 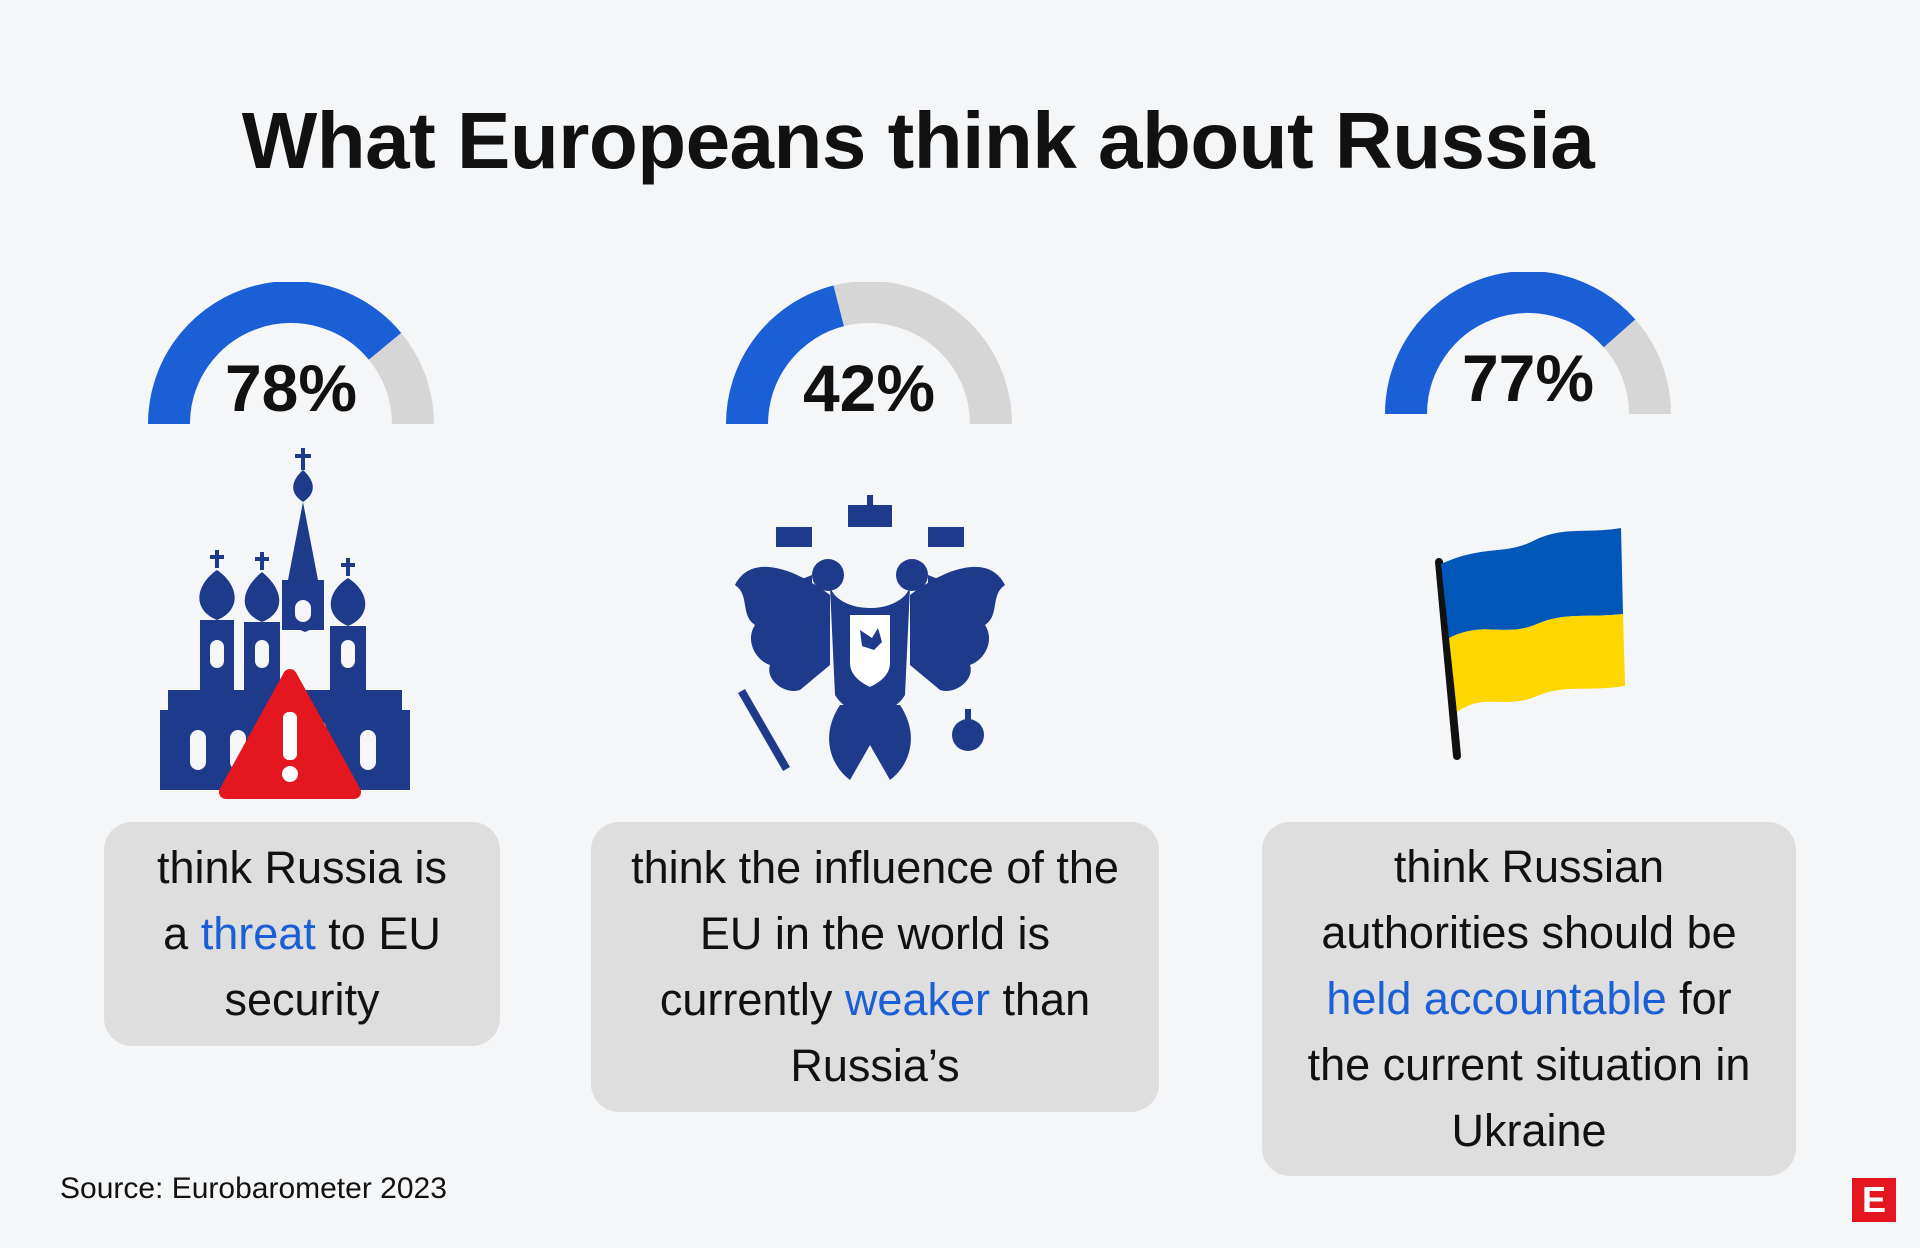 What do you see at coordinates (940, 1032) in the screenshot?
I see `caption-post: than Russia’s` at bounding box center [940, 1032].